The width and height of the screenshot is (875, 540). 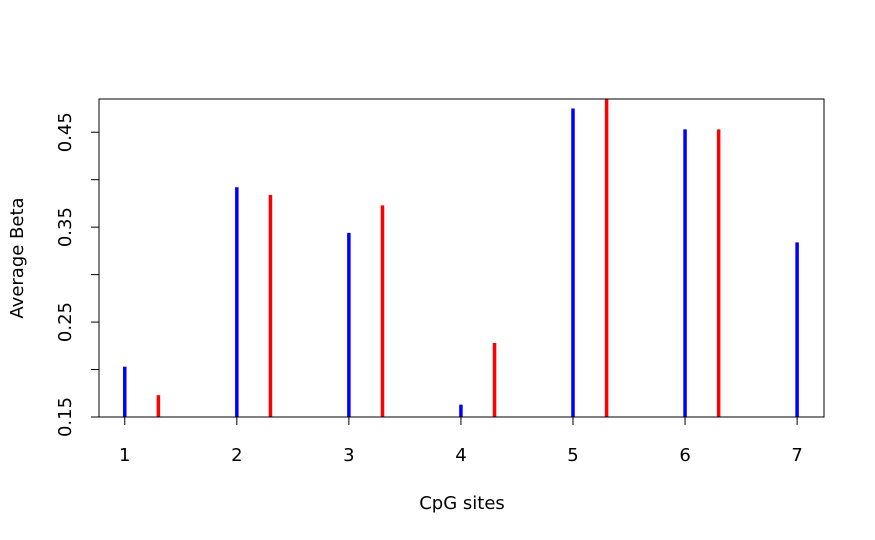 I want to click on x-tick-label: 3, so click(x=348, y=455).